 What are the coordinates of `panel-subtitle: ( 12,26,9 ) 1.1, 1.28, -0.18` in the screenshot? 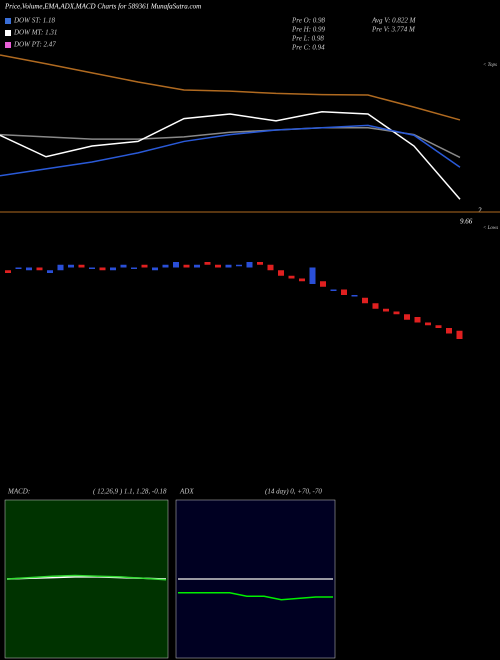 It's located at (130, 492).